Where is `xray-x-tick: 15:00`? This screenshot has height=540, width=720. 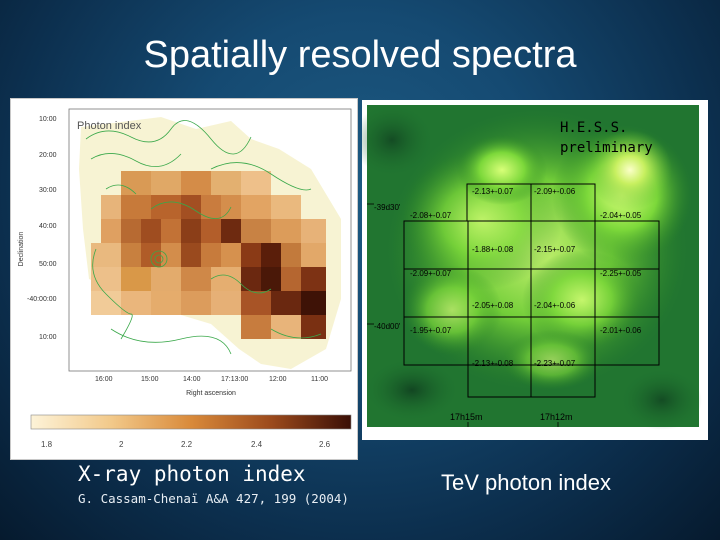
xray-x-tick: 15:00 is located at coordinates (150, 379).